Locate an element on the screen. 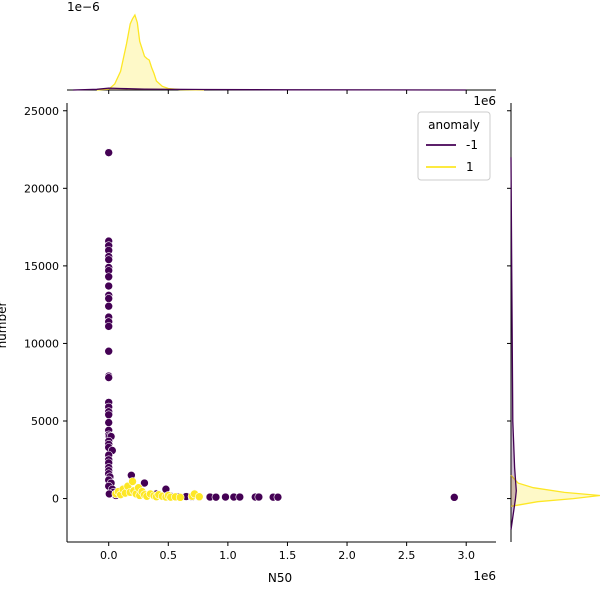  x-tick-label: 1.5 is located at coordinates (288, 555).